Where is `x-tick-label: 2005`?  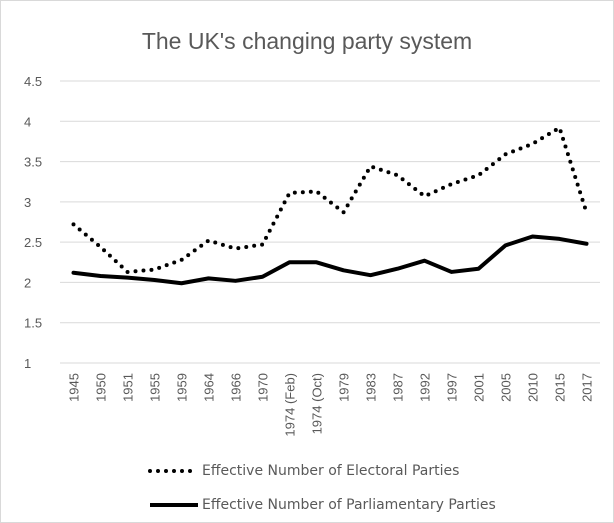
x-tick-label: 2005 is located at coordinates (506, 387).